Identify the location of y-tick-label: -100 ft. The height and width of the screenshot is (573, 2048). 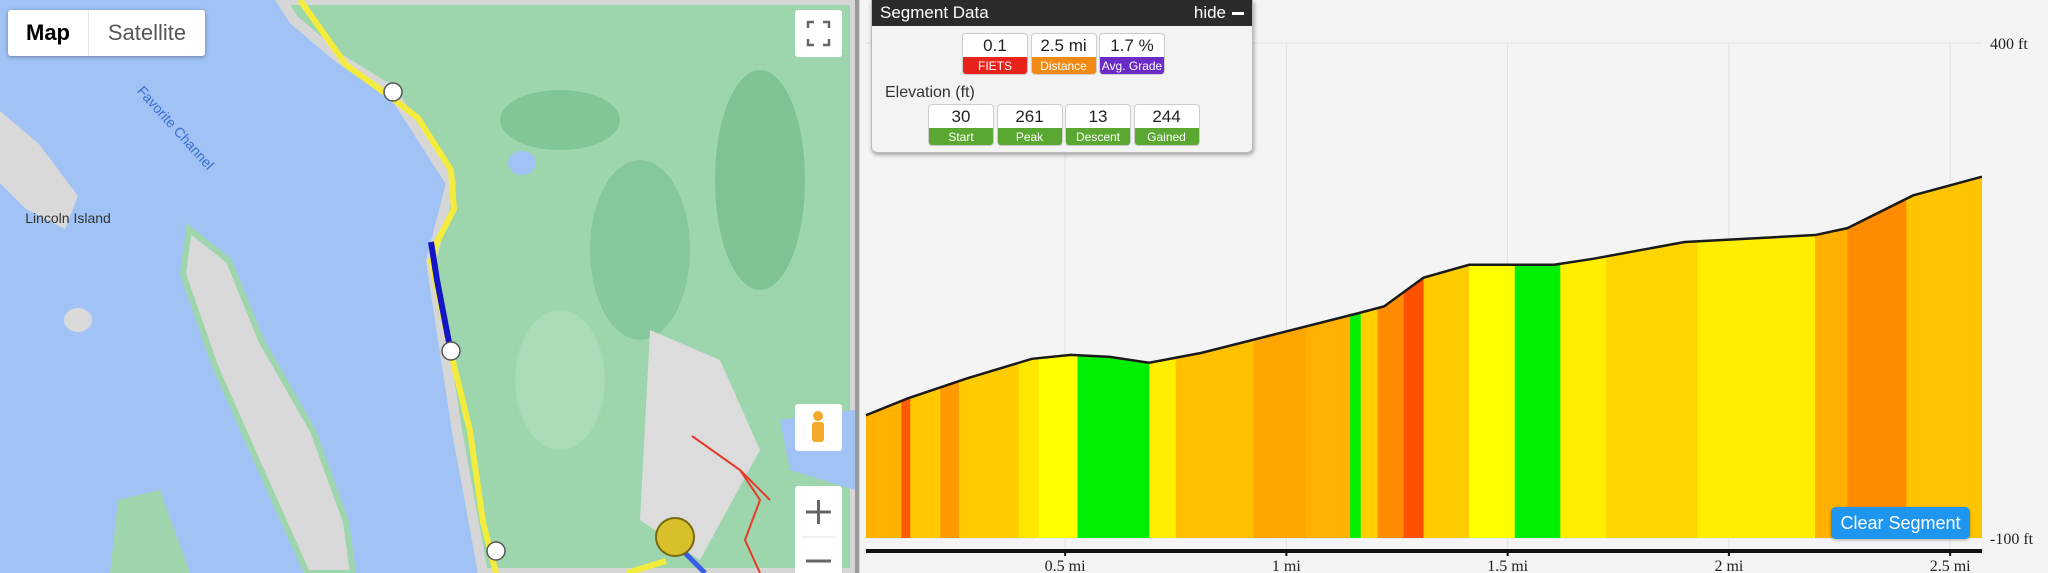
(2012, 539).